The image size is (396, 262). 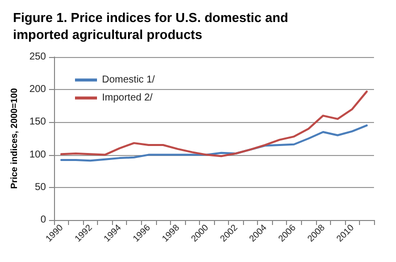 I want to click on y-tick-label: 0, so click(x=43, y=220).